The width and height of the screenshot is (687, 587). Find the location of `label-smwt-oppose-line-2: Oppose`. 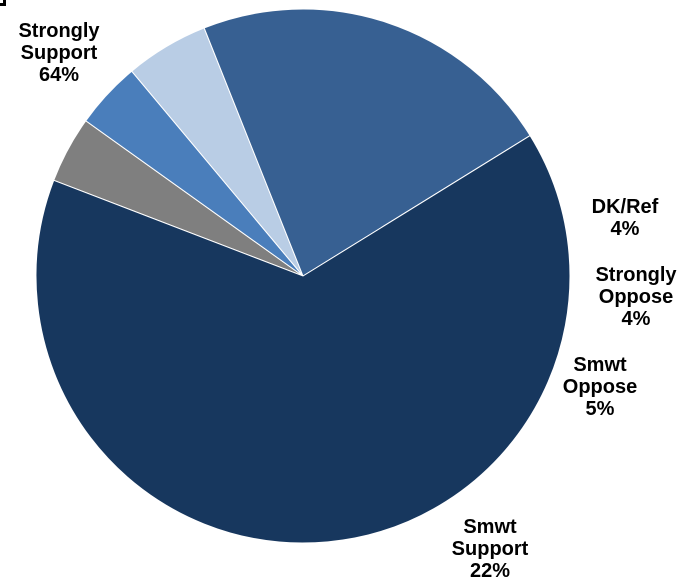

label-smwt-oppose-line-2: Oppose is located at coordinates (600, 387).